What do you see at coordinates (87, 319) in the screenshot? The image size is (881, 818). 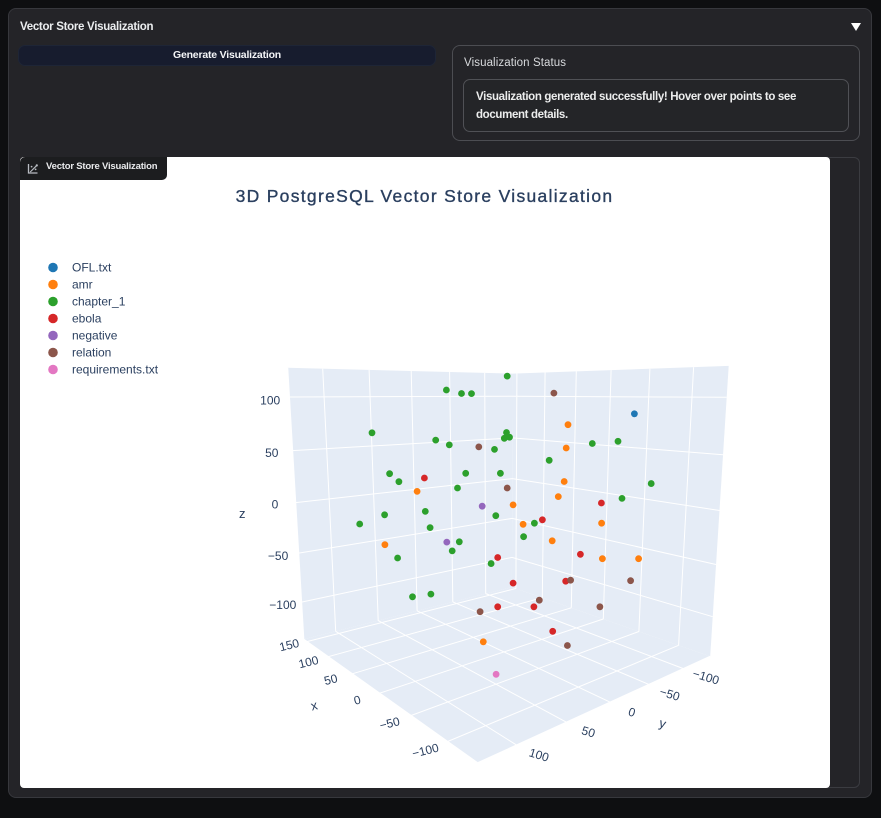 I see `svg-text: ebola` at bounding box center [87, 319].